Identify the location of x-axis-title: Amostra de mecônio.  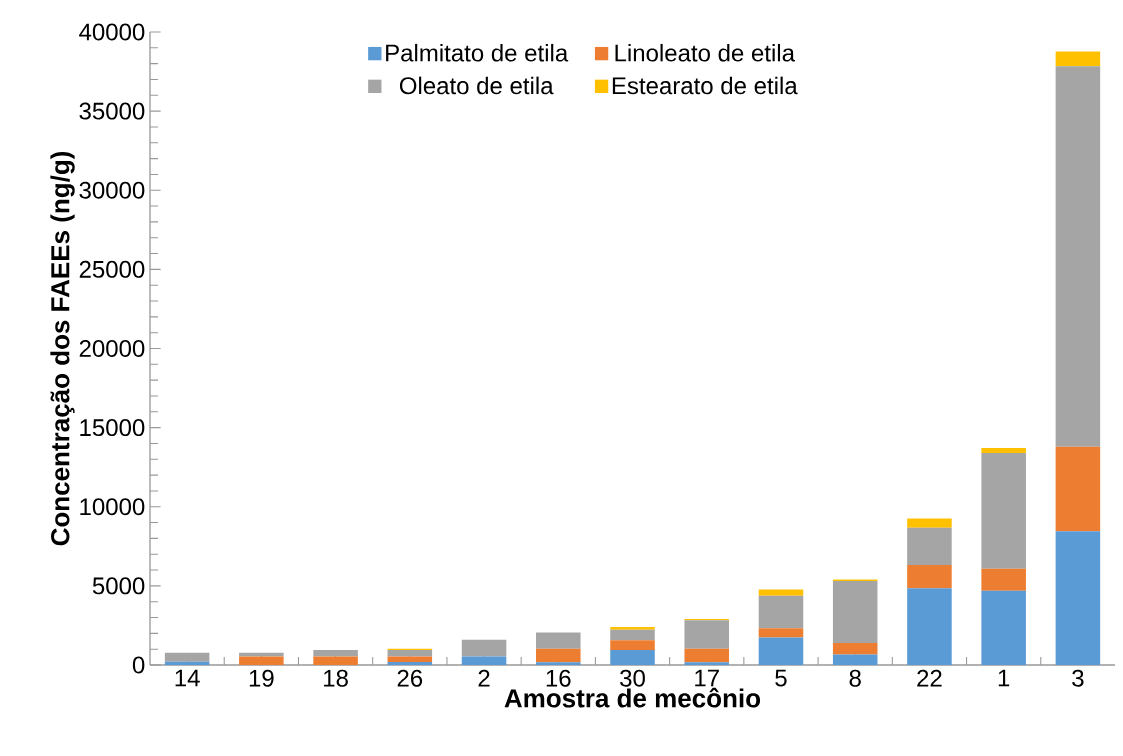
(632, 697).